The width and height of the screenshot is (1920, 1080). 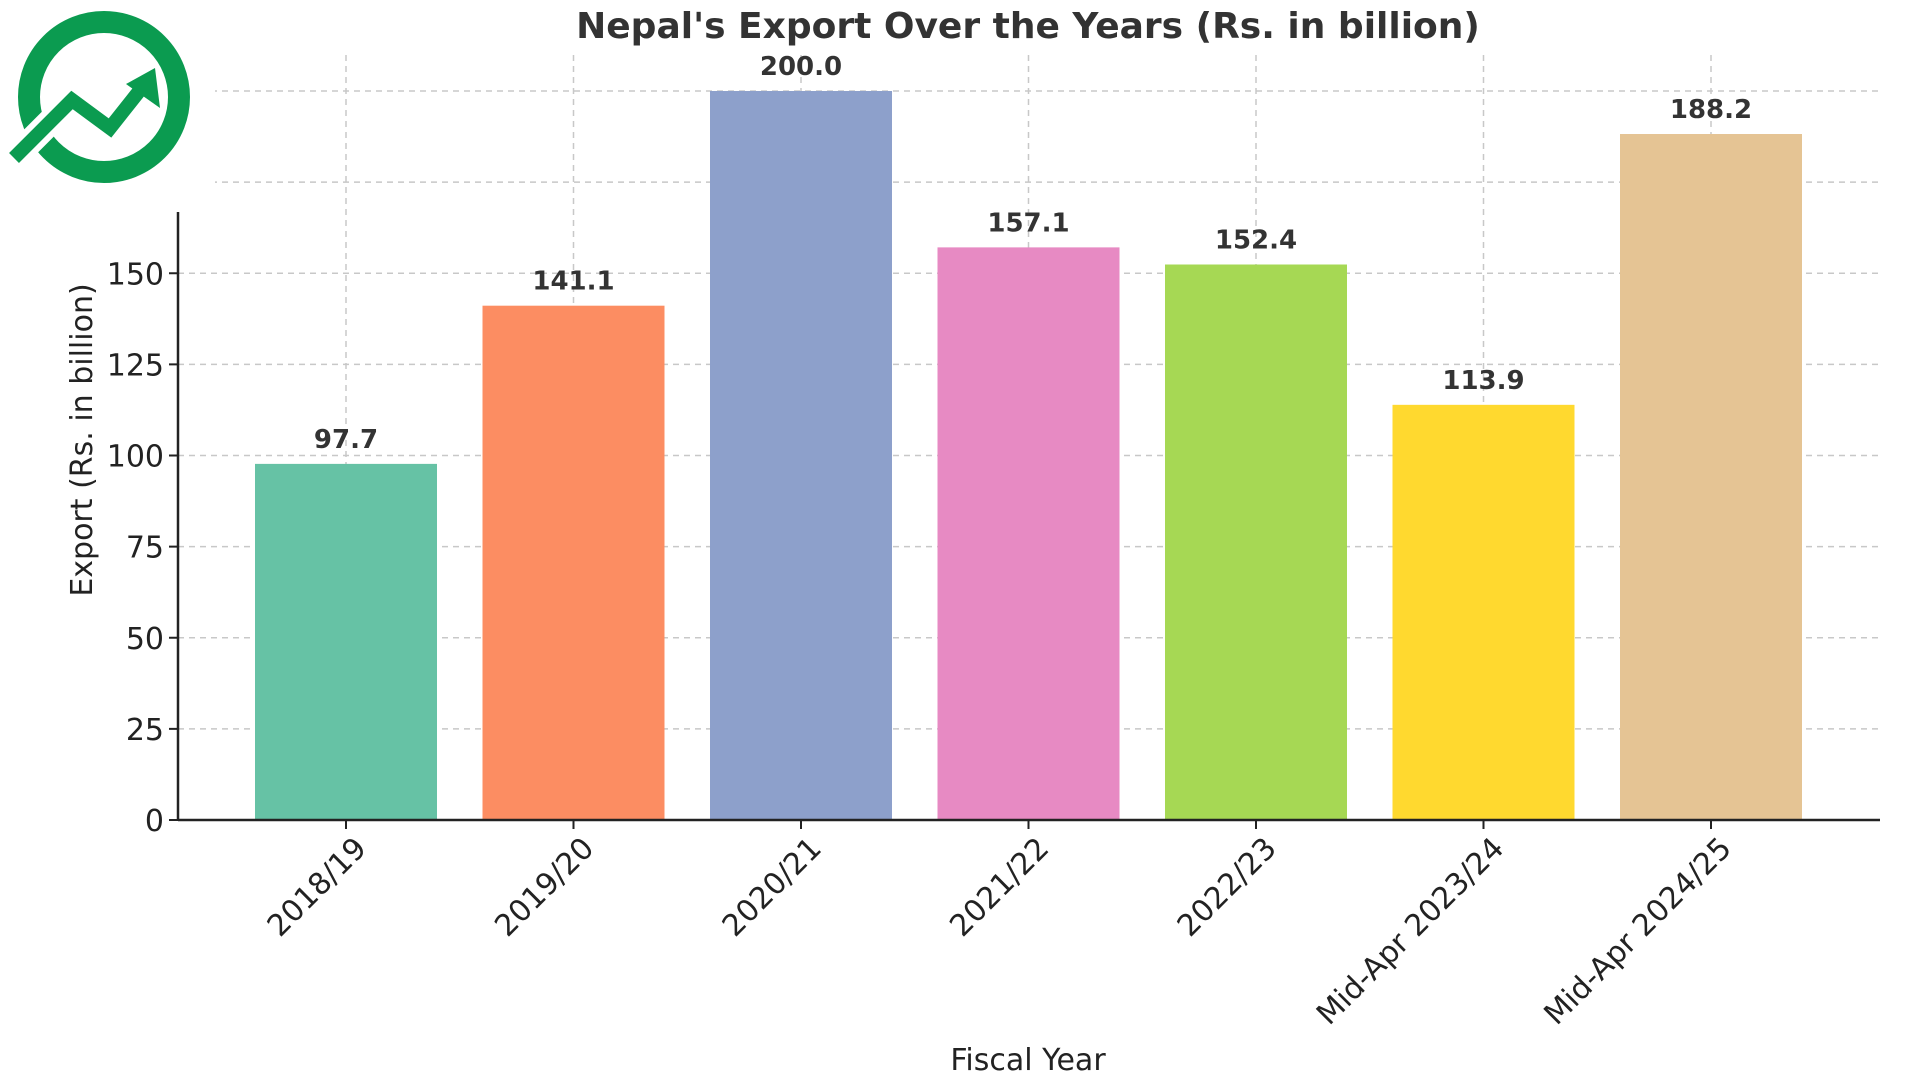 I want to click on x-tick-label-2: 2019/20, so click(x=544, y=887).